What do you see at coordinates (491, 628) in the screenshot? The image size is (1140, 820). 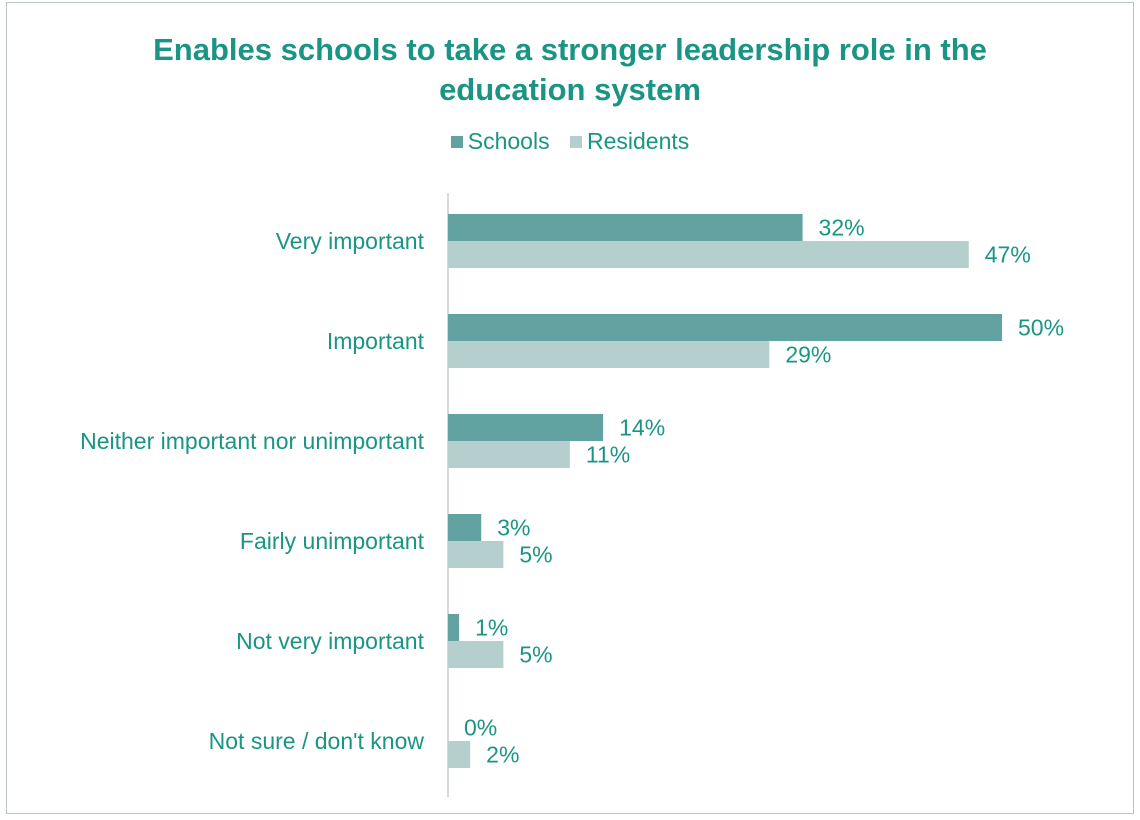 I see `value-label-schools-not-very-important: 1%` at bounding box center [491, 628].